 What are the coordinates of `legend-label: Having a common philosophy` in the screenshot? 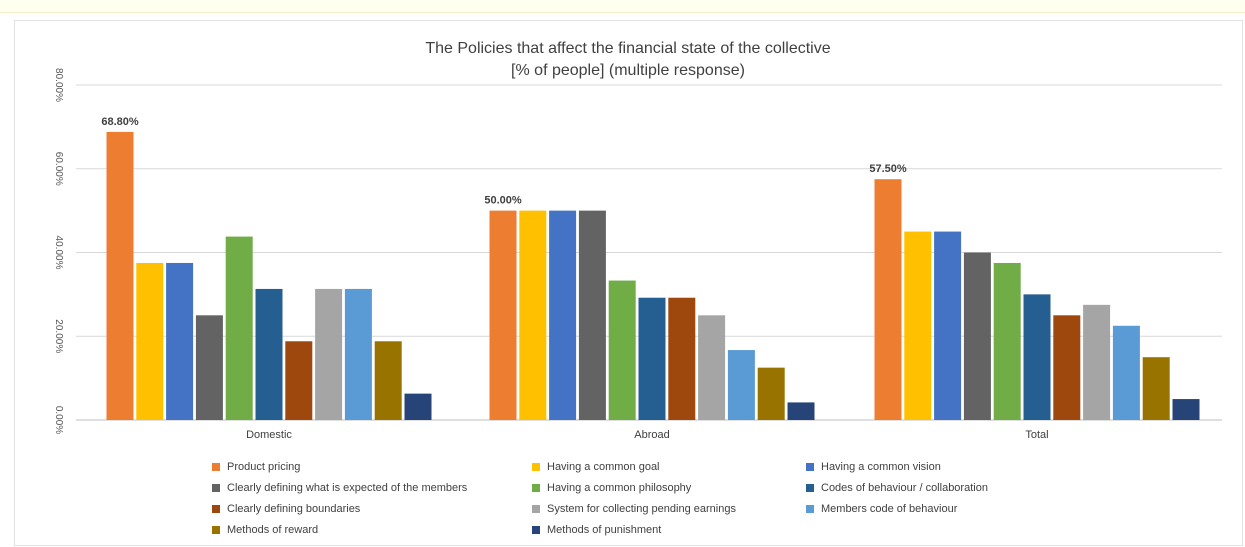 It's located at (619, 488).